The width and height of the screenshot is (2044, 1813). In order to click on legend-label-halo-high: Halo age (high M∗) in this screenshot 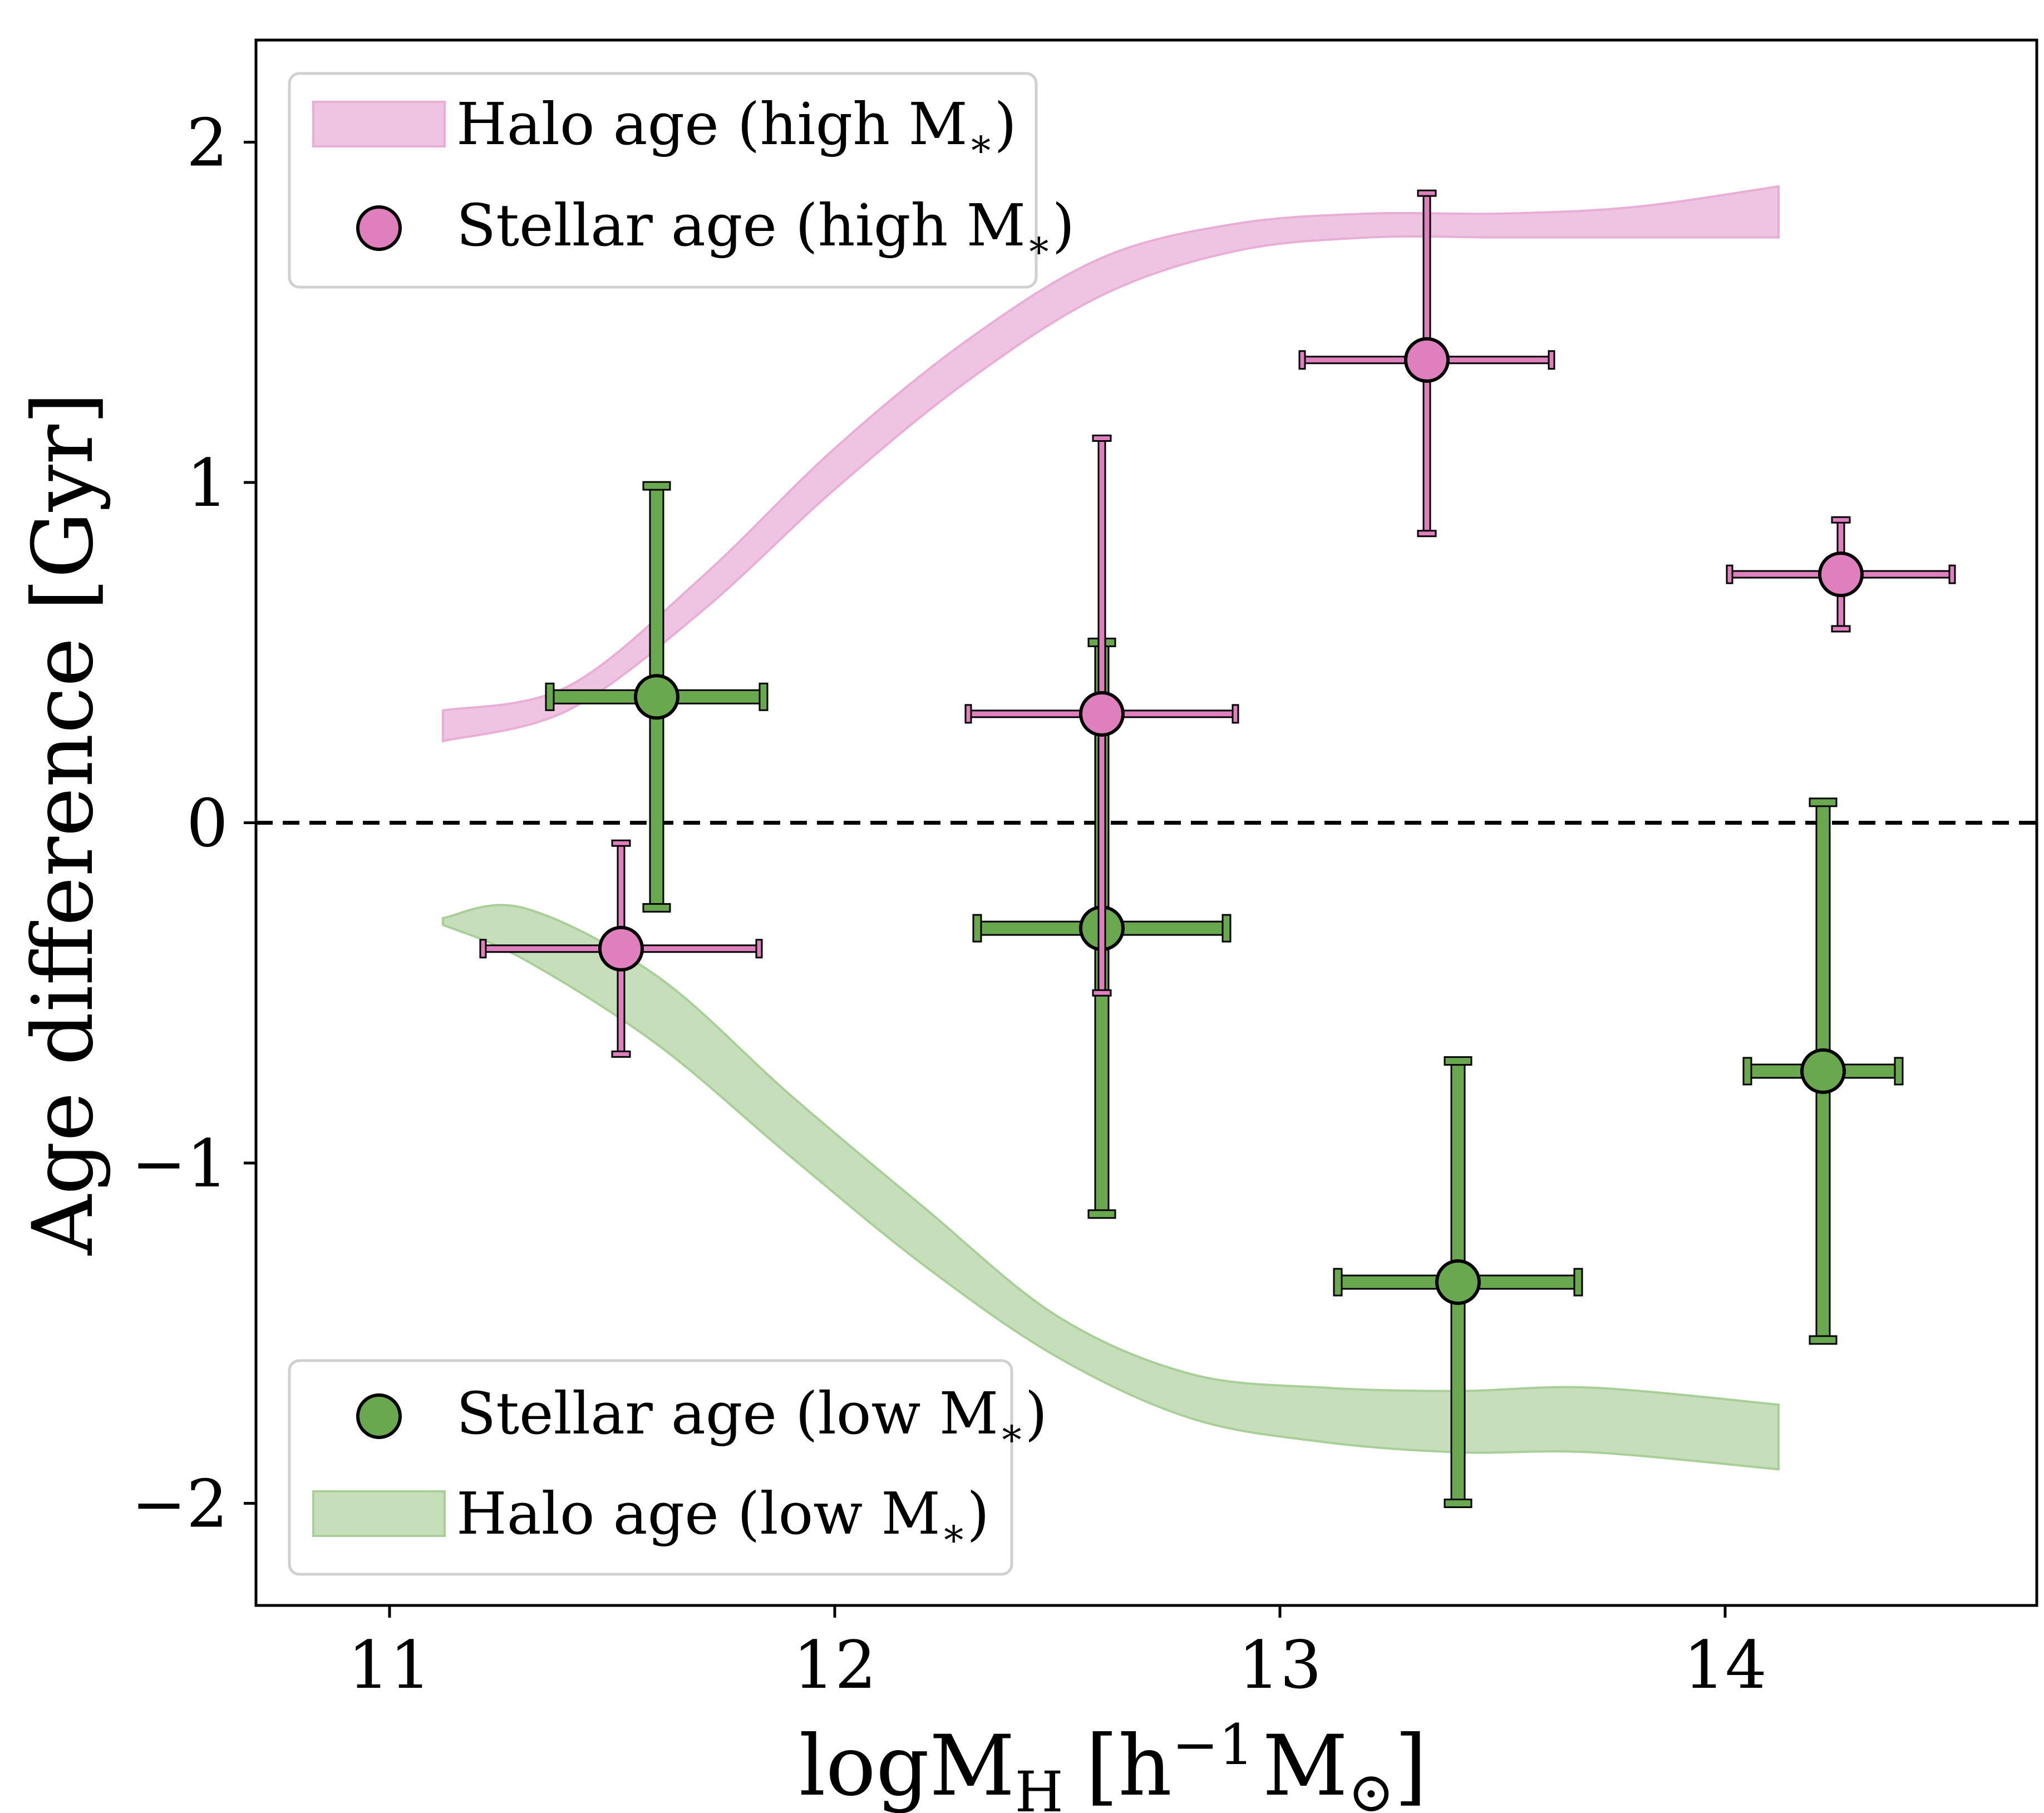, I will do `click(736, 128)`.